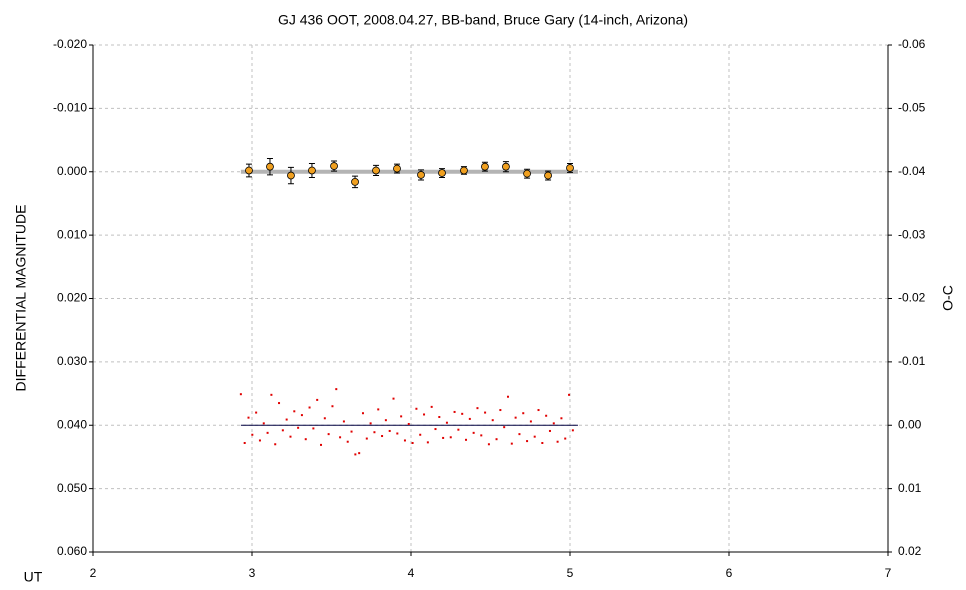  I want to click on y2-tick-label: -0.01, so click(912, 361).